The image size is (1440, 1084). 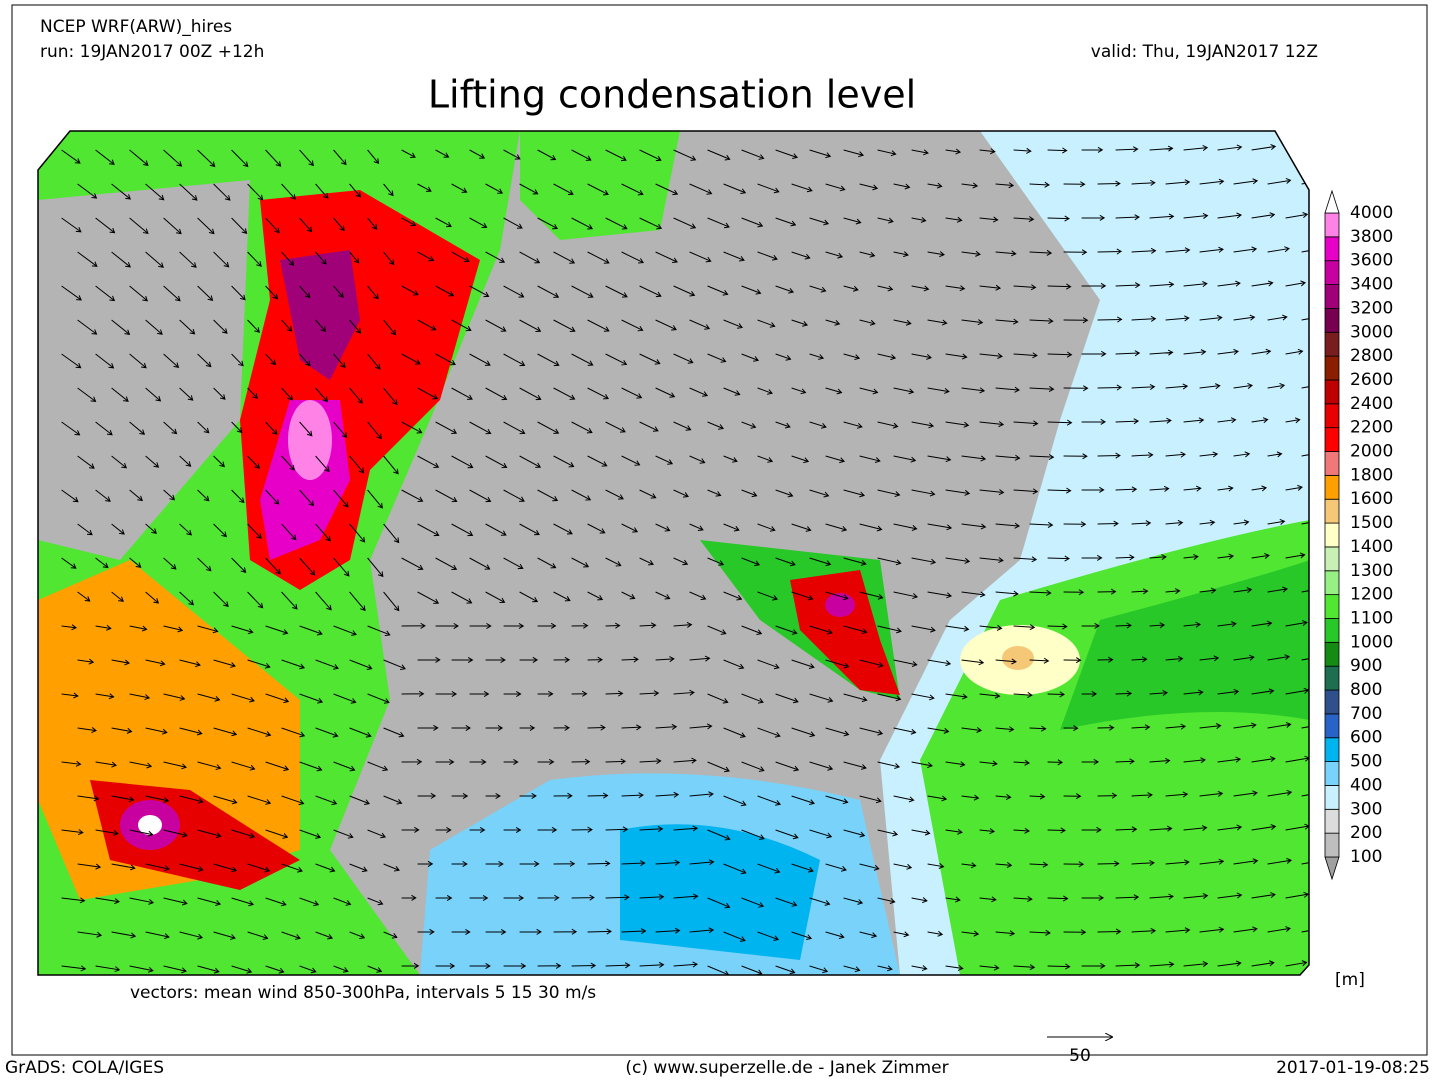 What do you see at coordinates (1366, 738) in the screenshot?
I see `colorbar-label: 600` at bounding box center [1366, 738].